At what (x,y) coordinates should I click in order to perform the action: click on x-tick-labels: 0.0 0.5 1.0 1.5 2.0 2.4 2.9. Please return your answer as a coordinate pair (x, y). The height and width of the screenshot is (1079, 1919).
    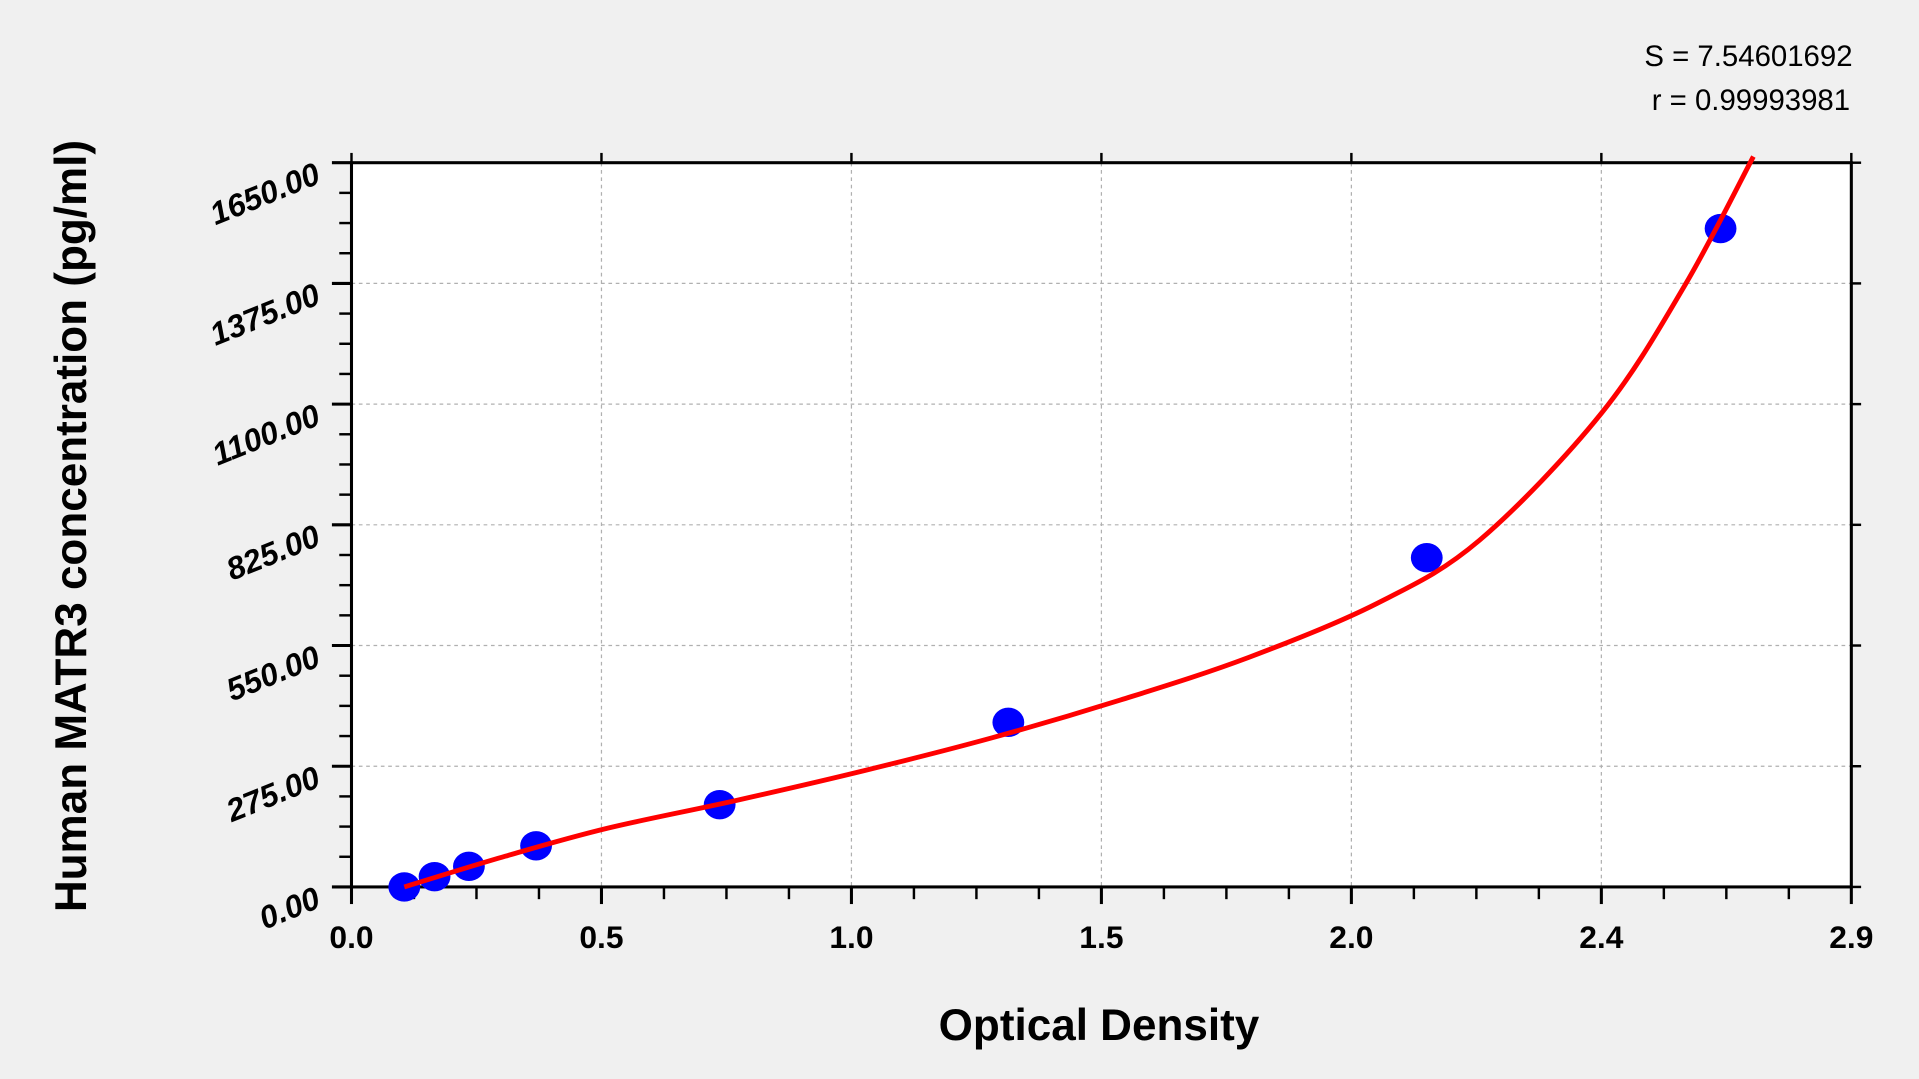
    Looking at the image, I should click on (1101, 937).